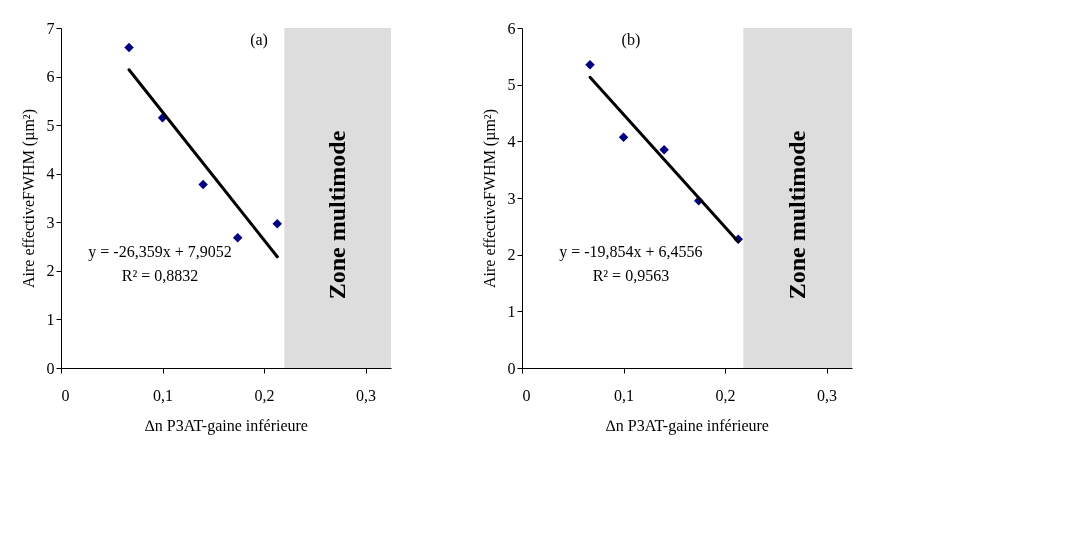 Image resolution: width=1082 pixels, height=547 pixels. I want to click on annotation: R² = 0,8832, so click(160, 276).